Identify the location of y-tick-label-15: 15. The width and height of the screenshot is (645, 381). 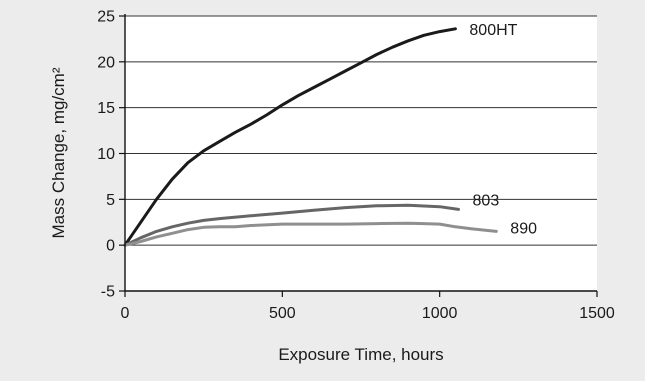
(106, 108).